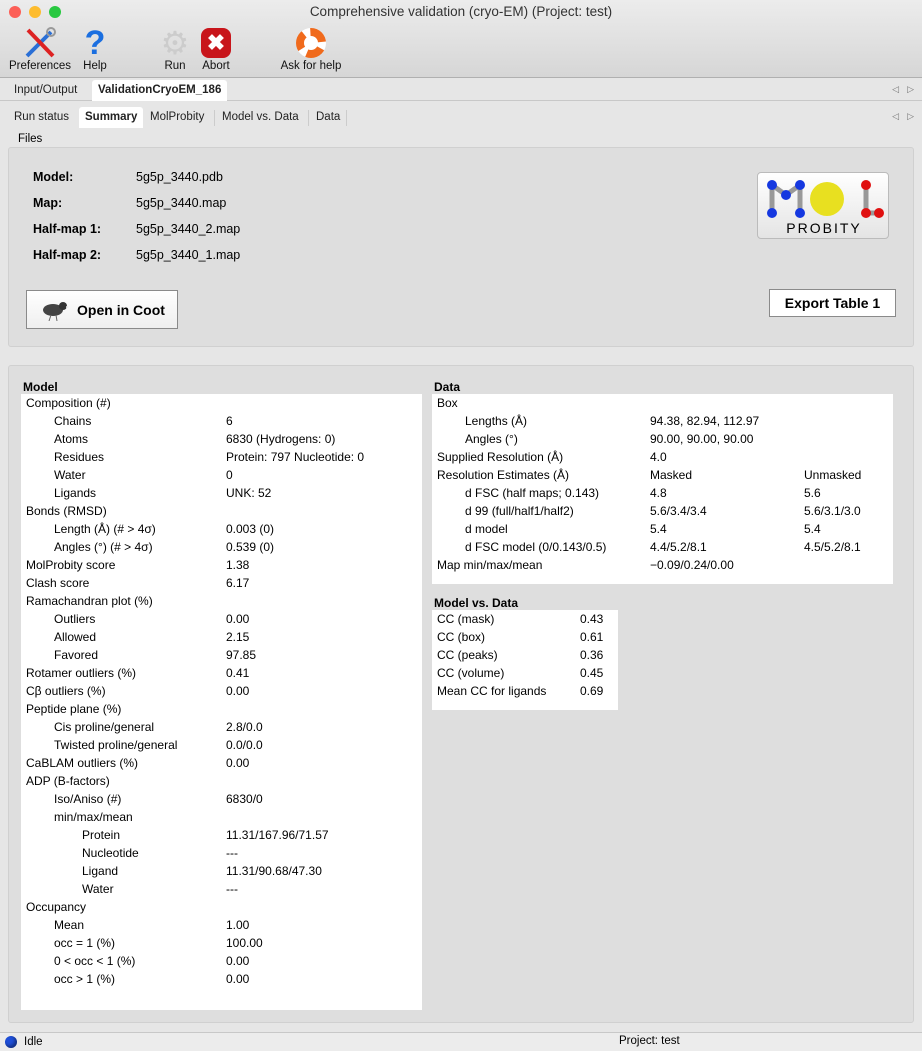 Image resolution: width=922 pixels, height=1051 pixels. What do you see at coordinates (536, 547) in the screenshot?
I see `data-row-label: d FSC model (0/0.143/0.5)` at bounding box center [536, 547].